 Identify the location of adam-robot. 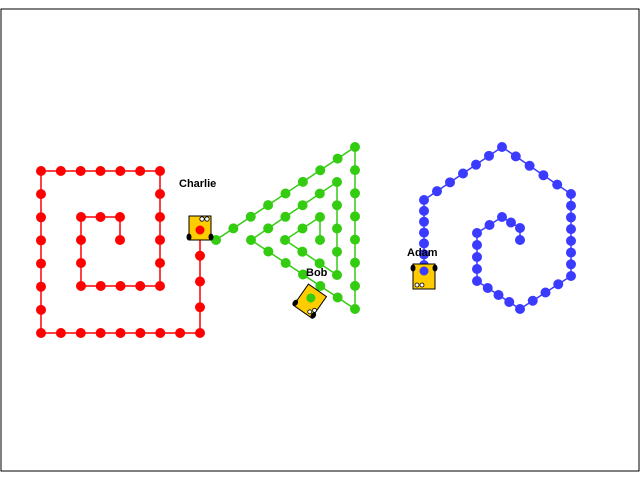
(424, 276).